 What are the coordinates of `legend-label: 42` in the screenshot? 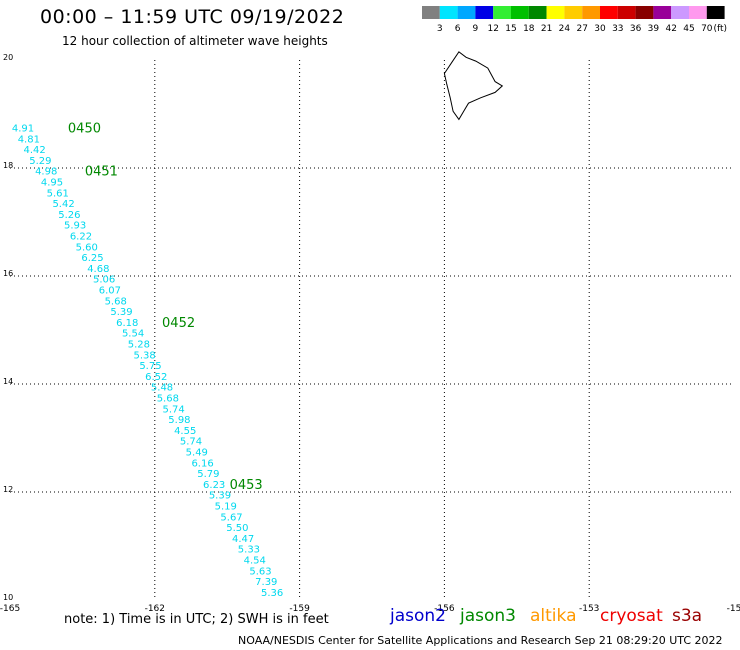 It's located at (670, 29).